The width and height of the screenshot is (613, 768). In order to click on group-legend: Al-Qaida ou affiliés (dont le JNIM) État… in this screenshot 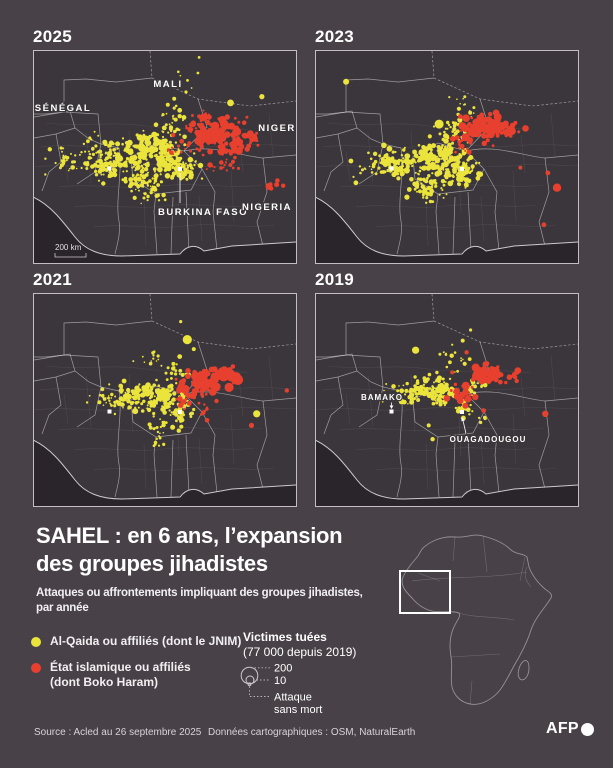, I will do `click(136, 667)`.